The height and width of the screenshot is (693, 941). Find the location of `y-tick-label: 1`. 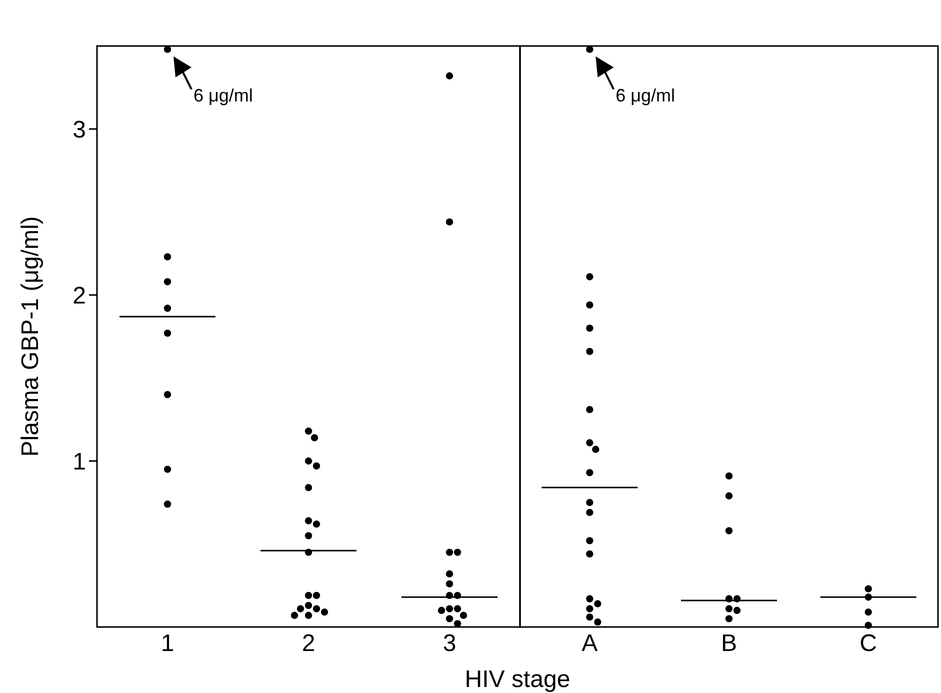

y-tick-label: 1 is located at coordinates (79, 462).